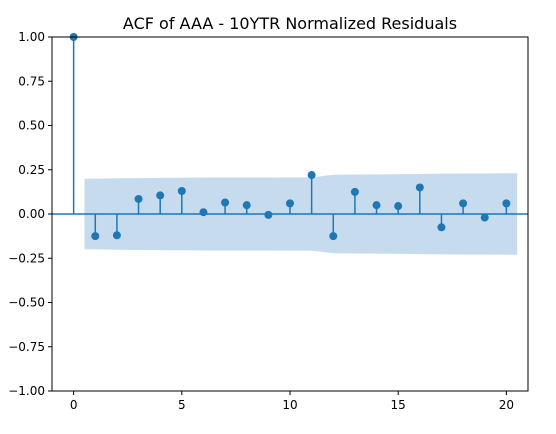 The height and width of the screenshot is (434, 556). What do you see at coordinates (31, 214) in the screenshot?
I see `y-tick-label: 0.00` at bounding box center [31, 214].